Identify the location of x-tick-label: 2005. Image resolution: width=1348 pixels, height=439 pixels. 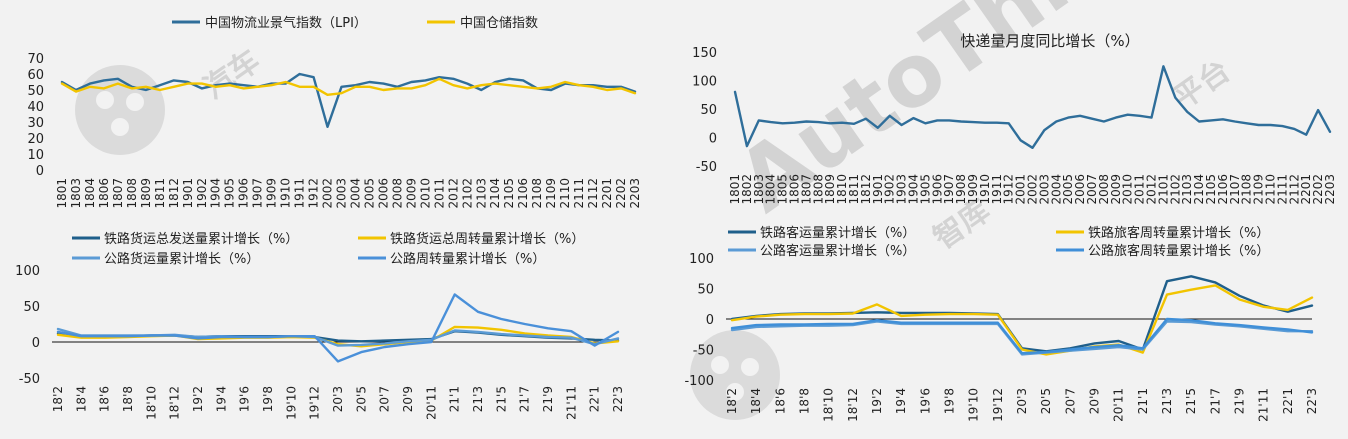
(369, 193).